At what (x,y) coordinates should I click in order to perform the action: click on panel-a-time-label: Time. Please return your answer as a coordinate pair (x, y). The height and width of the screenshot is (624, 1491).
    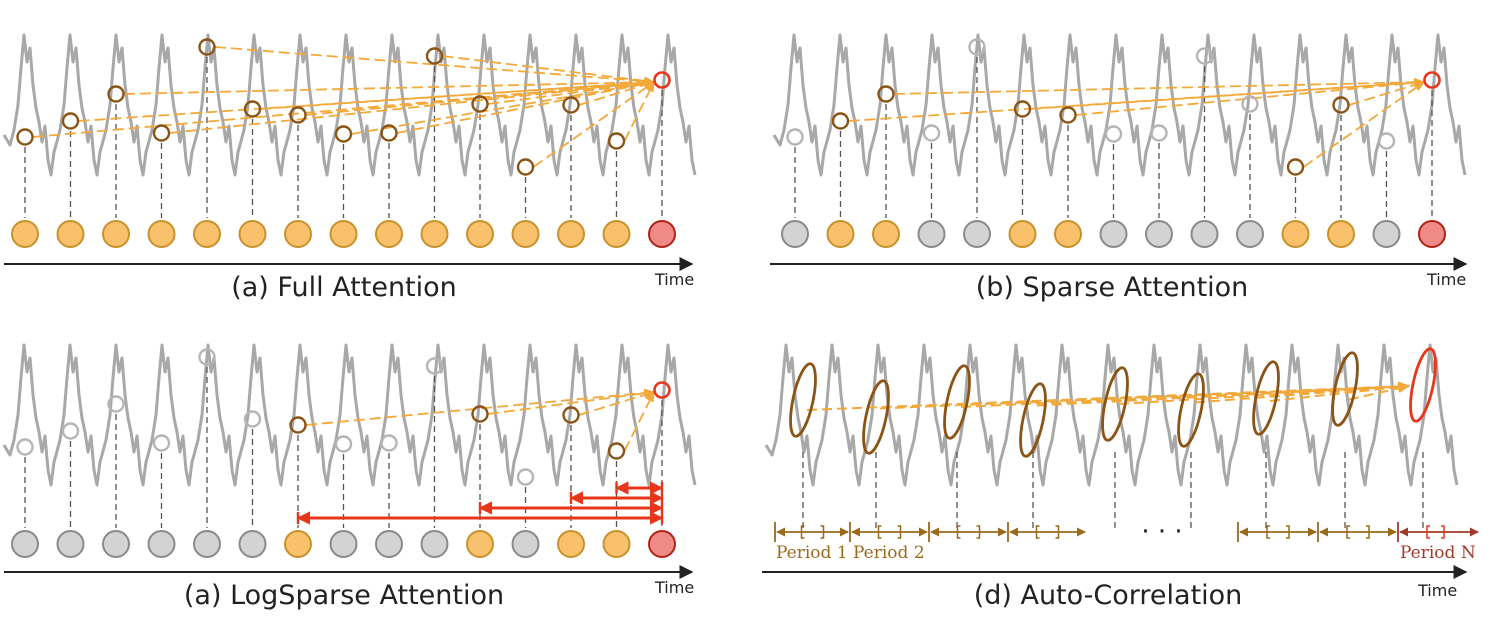
    Looking at the image, I should click on (674, 279).